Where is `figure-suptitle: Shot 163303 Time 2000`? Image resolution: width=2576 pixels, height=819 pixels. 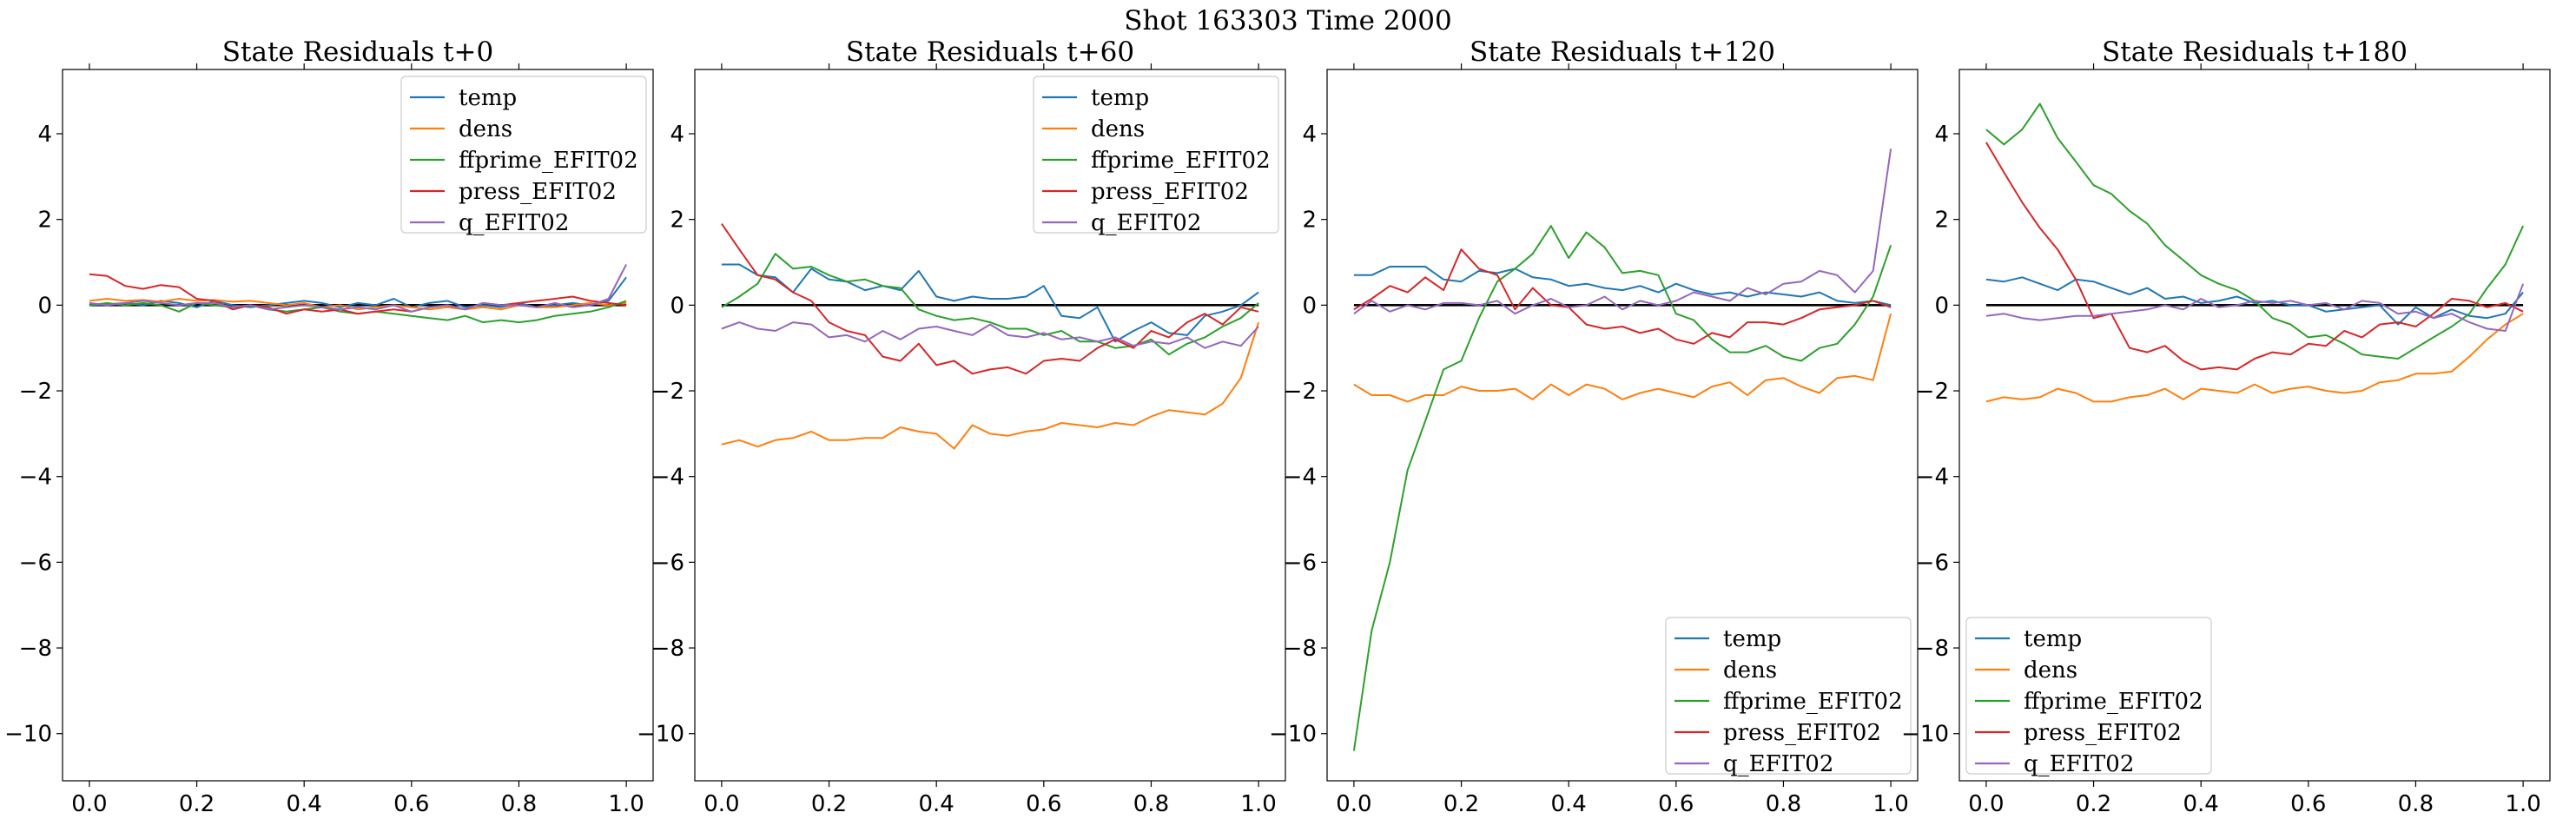
figure-suptitle: Shot 163303 Time 2000 is located at coordinates (1287, 20).